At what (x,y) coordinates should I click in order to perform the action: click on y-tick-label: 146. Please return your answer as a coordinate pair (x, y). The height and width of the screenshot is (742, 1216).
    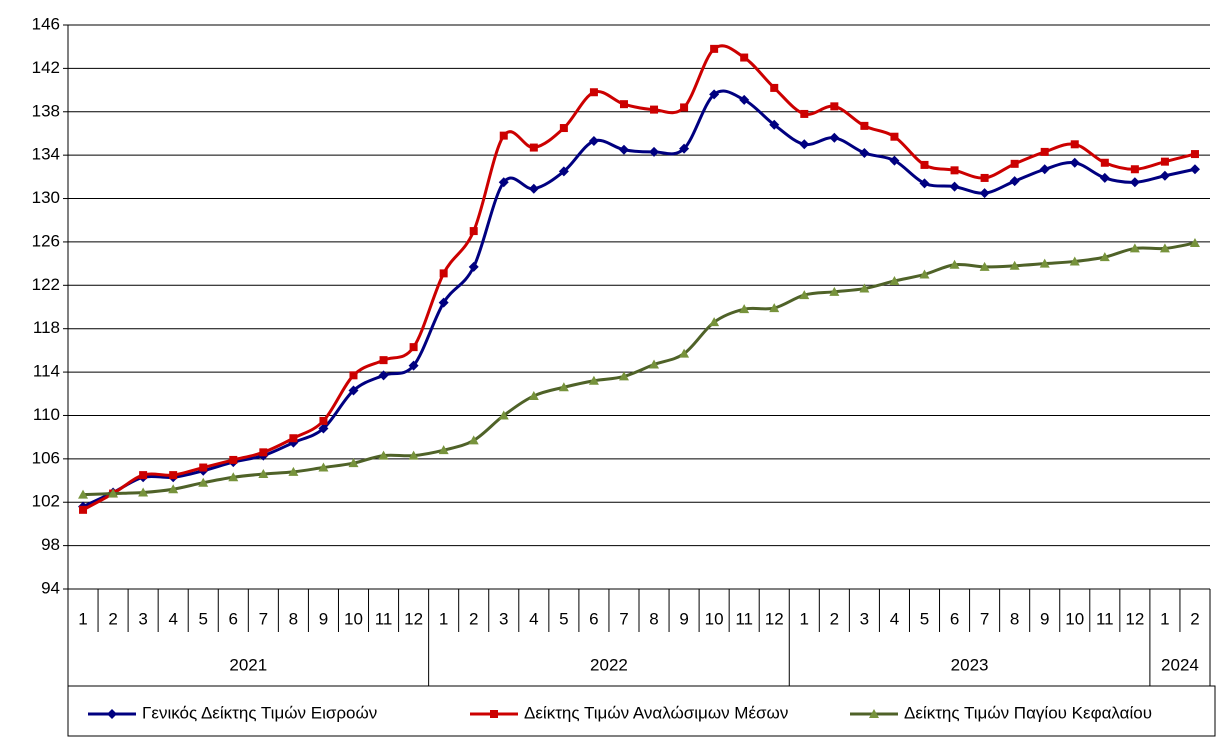
    Looking at the image, I should click on (46, 23).